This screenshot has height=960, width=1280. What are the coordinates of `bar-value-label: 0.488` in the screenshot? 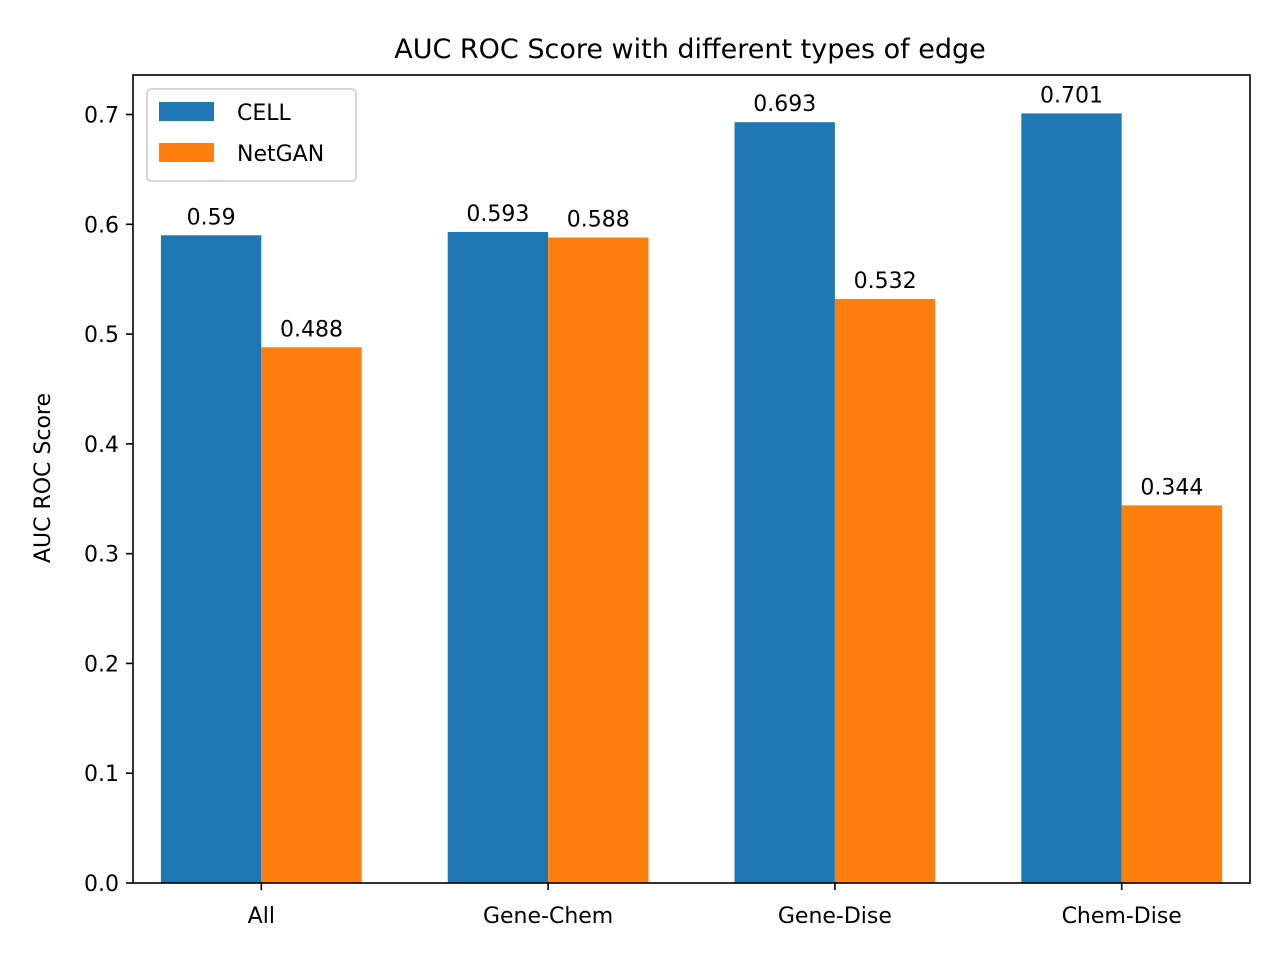 It's located at (311, 329).